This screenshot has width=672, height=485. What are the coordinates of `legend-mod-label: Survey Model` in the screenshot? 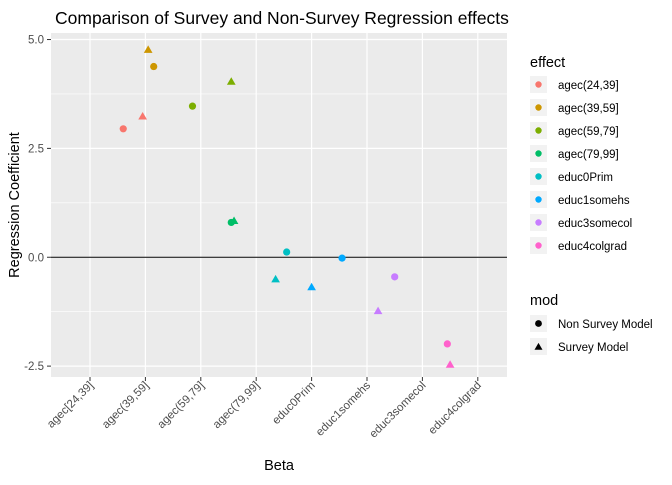 It's located at (593, 348).